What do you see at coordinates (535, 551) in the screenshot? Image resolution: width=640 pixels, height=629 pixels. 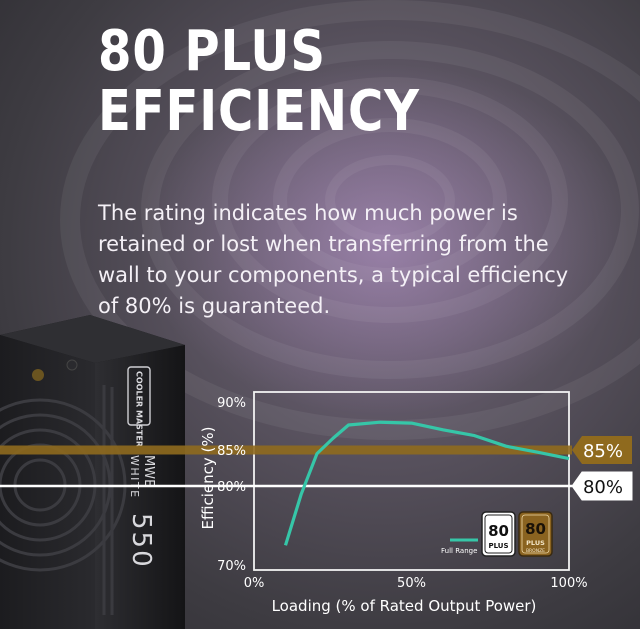 I see `badge-bronze-sub: BRONZE` at bounding box center [535, 551].